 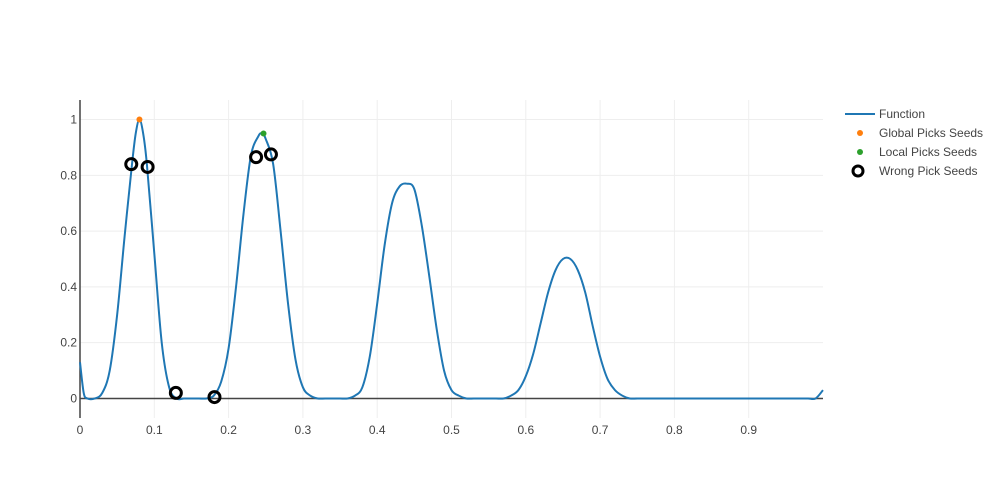 I want to click on series-local-picks-seeds, so click(x=263, y=133).